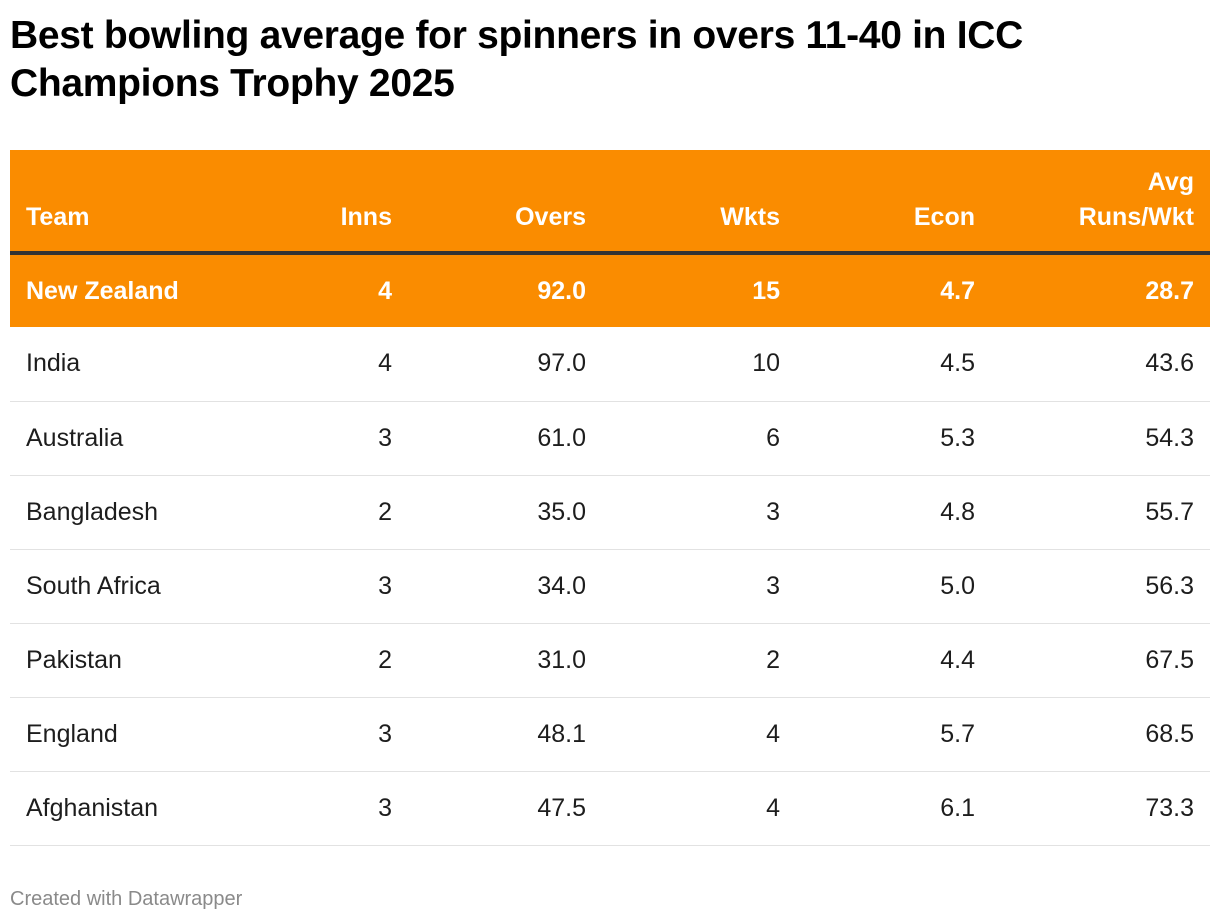 The width and height of the screenshot is (1220, 924). Describe the element at coordinates (893, 202) in the screenshot. I see `column-header-econ: Econ` at that location.